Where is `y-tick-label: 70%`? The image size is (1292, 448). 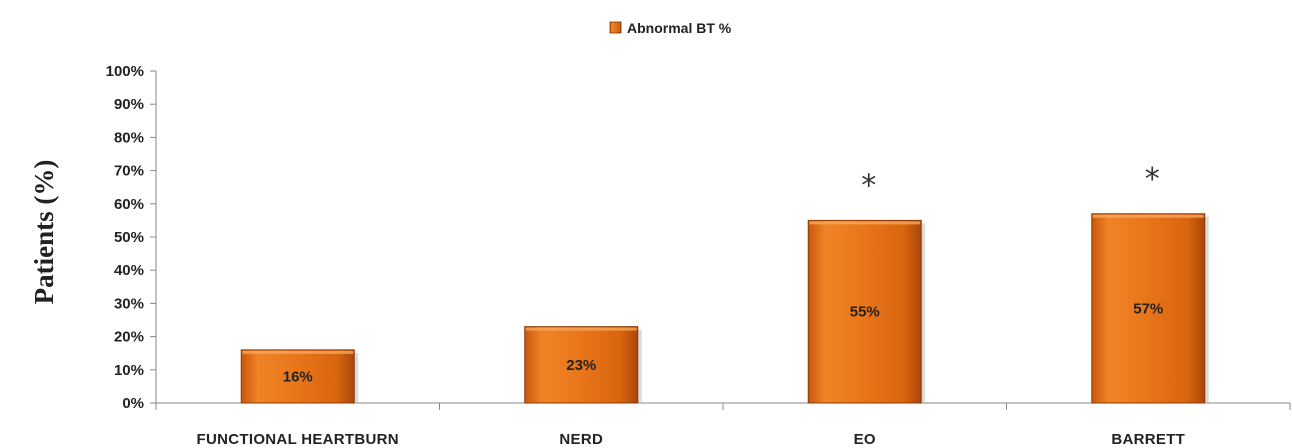 y-tick-label: 70% is located at coordinates (129, 171).